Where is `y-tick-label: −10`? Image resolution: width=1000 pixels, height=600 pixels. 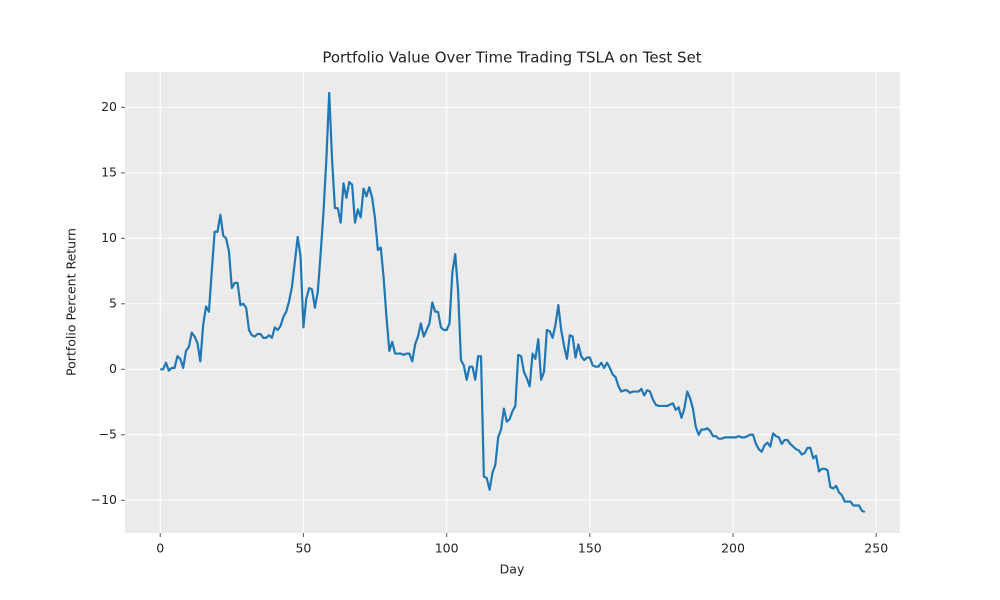 y-tick-label: −10 is located at coordinates (104, 499).